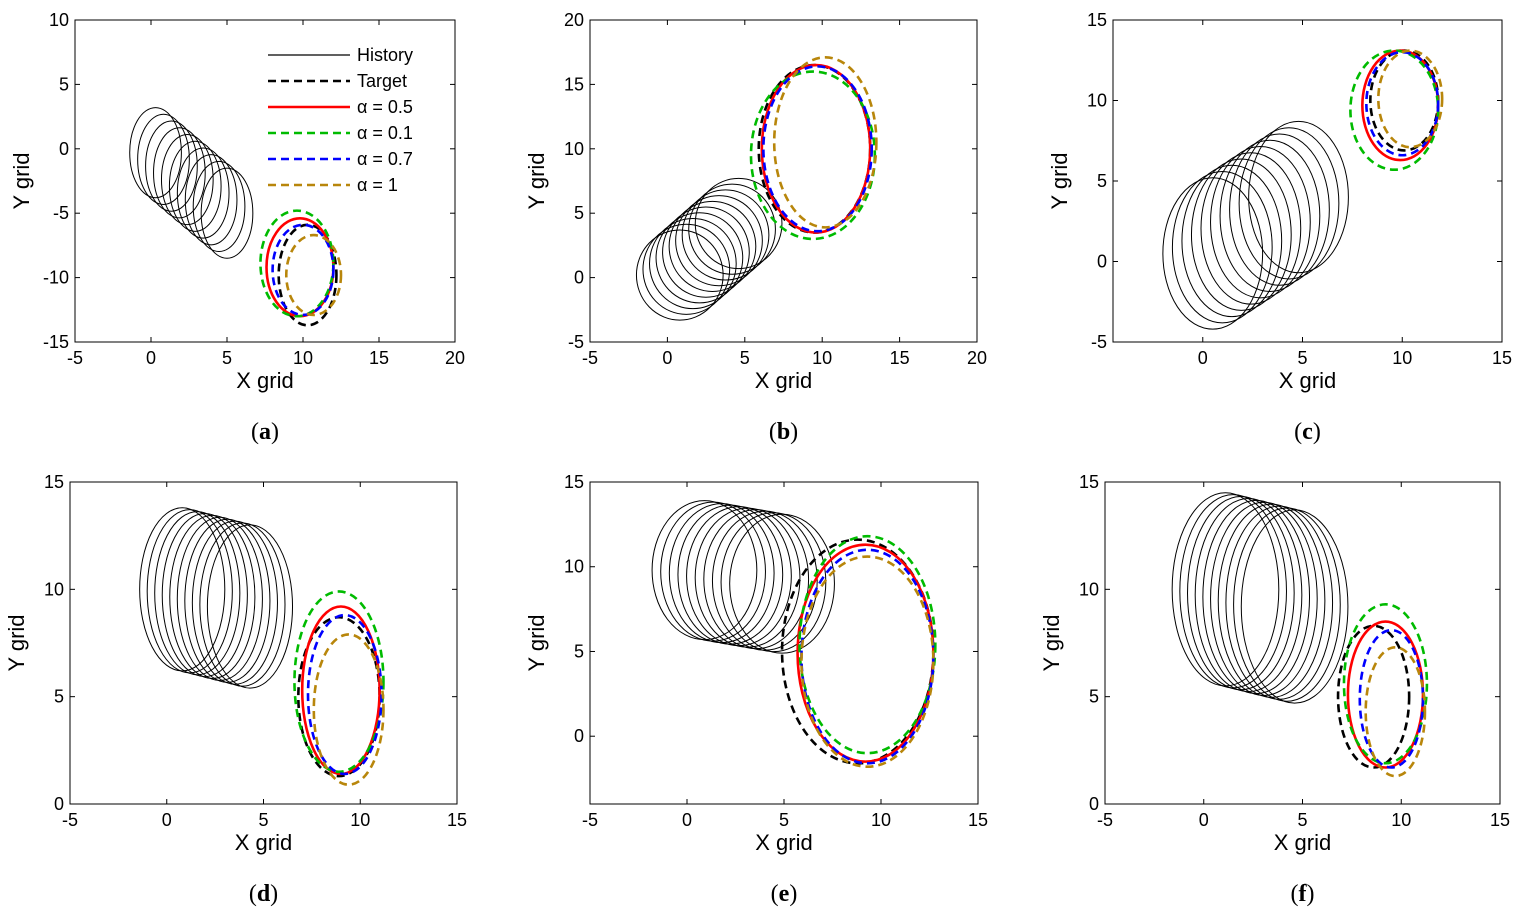 The width and height of the screenshot is (1524, 914). I want to click on panel-b: -5 0 5 10 15 20 -5 0 5 10 15 20 X grid Y grid (b), so click(755, 227).